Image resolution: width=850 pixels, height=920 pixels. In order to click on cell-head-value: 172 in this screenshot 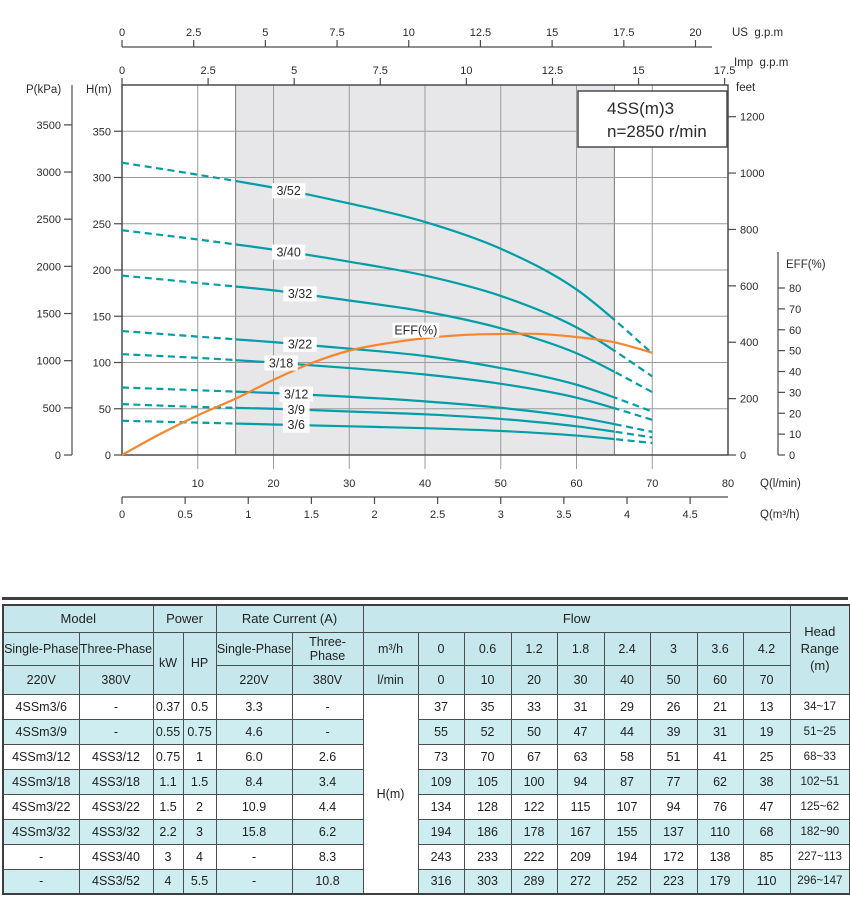, I will do `click(673, 856)`.